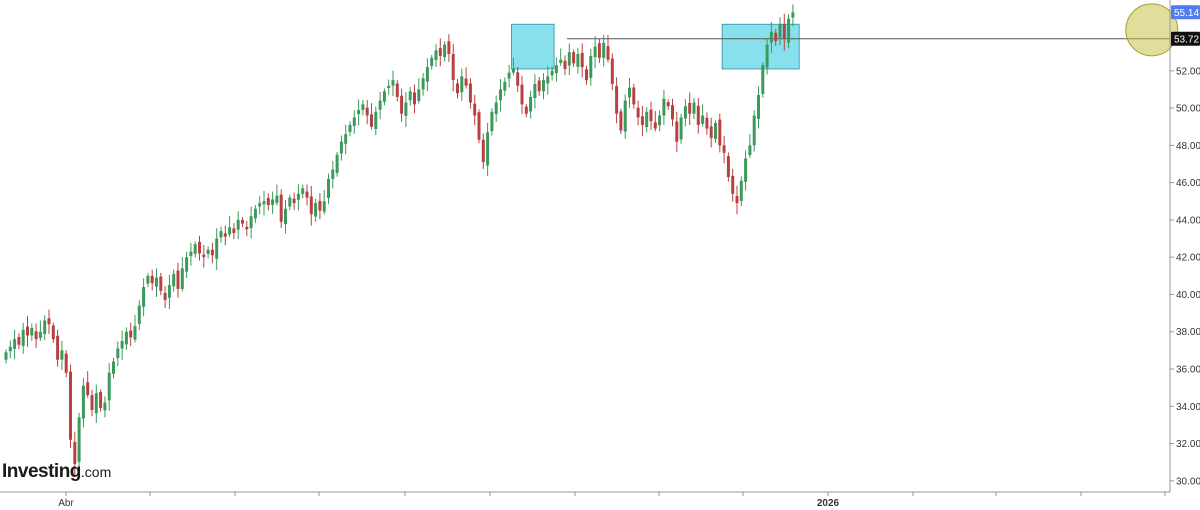 This screenshot has width=1200, height=510. What do you see at coordinates (1188, 258) in the screenshot?
I see `y-tick-label: 42.00` at bounding box center [1188, 258].